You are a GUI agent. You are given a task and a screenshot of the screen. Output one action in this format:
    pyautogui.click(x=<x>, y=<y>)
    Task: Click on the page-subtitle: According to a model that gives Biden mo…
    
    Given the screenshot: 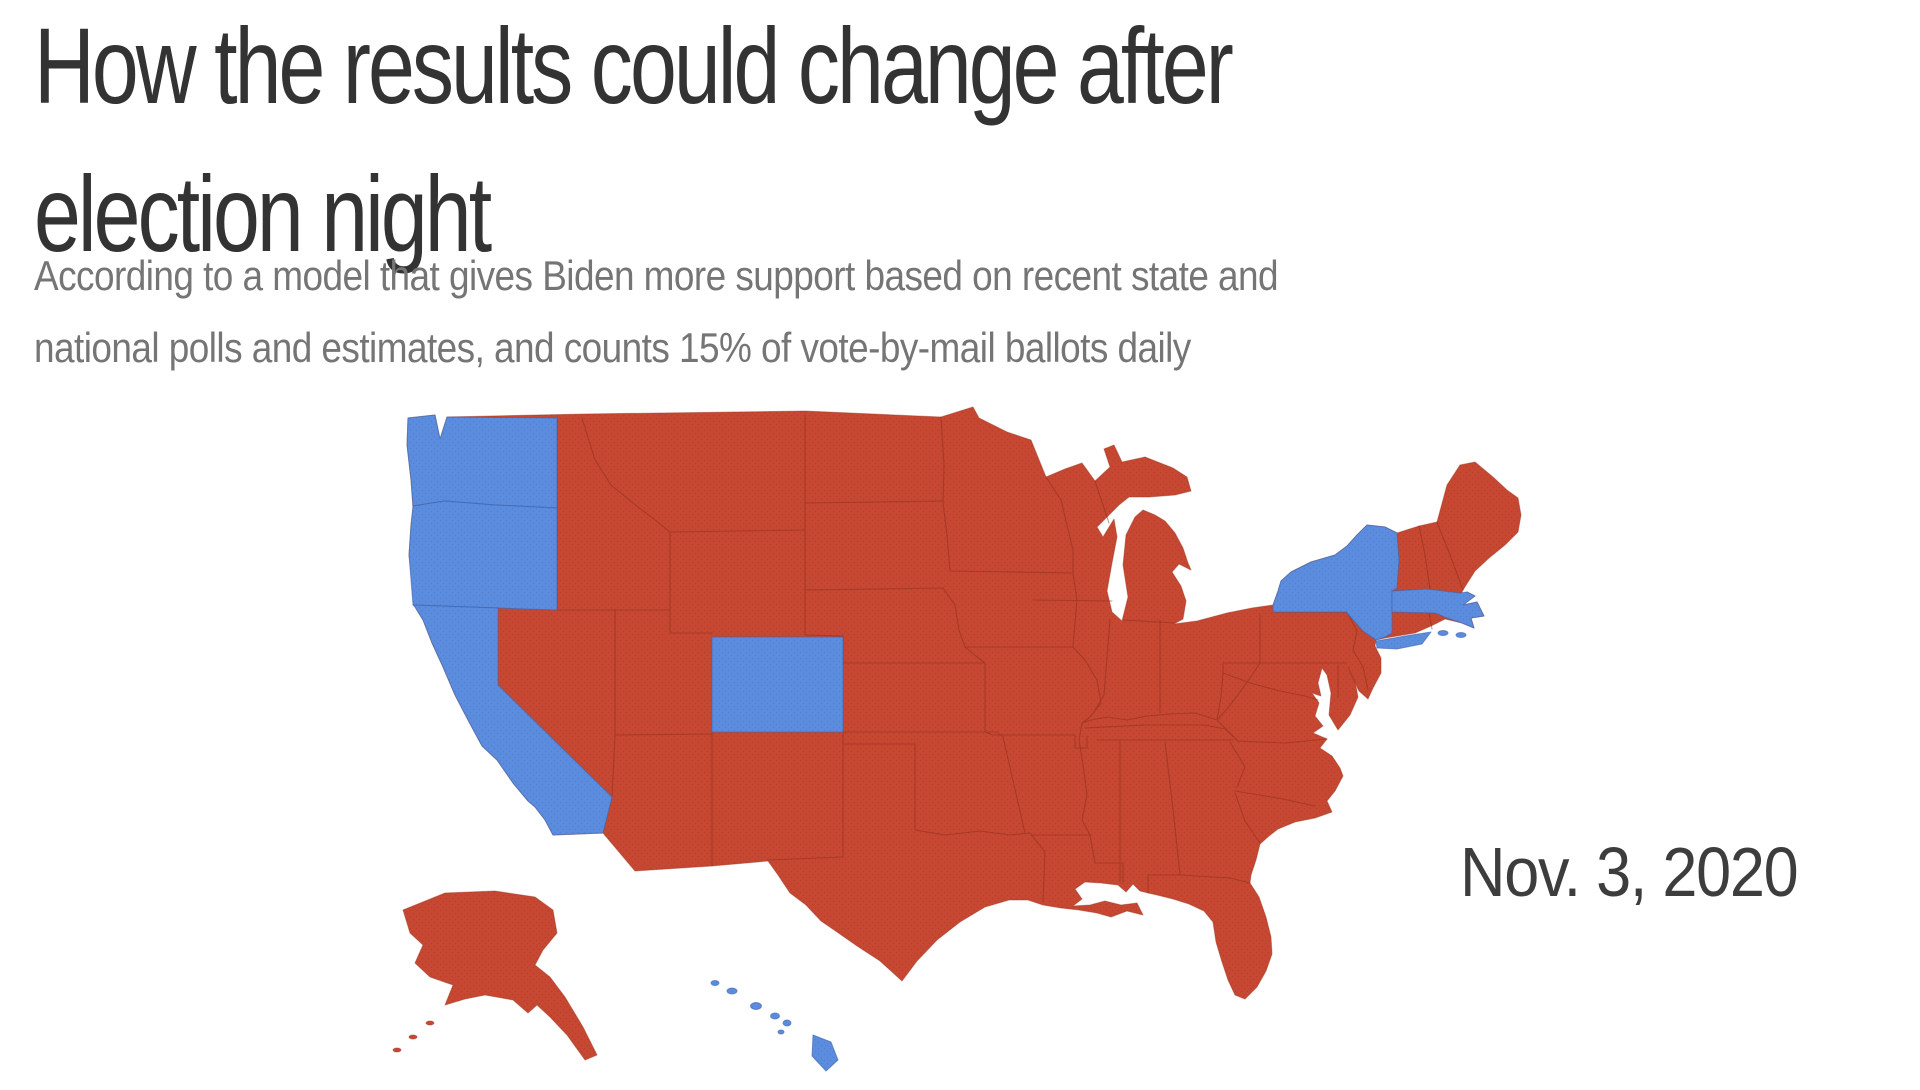 What is the action you would take?
    pyautogui.click(x=870, y=312)
    